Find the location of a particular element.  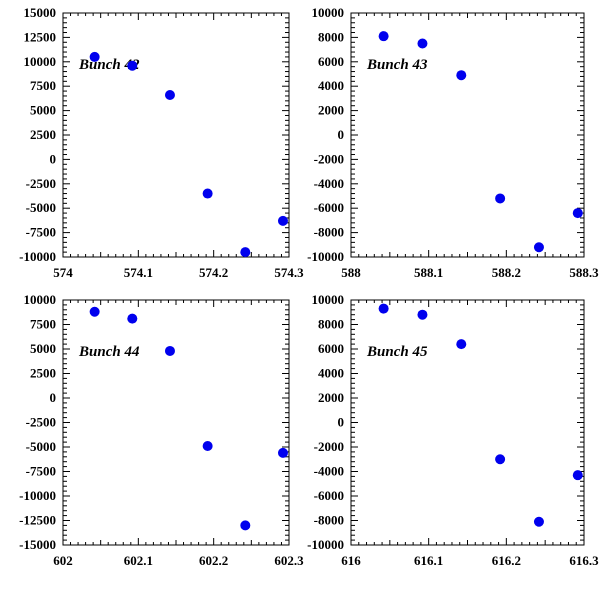

x-tick-label: 616.3 is located at coordinates (584, 560).